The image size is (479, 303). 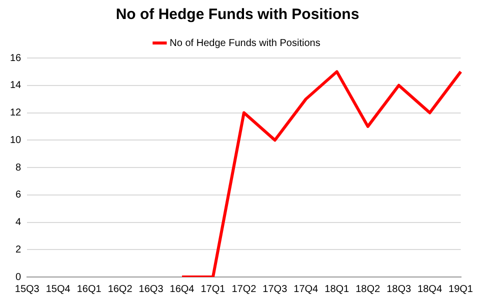 What do you see at coordinates (306, 289) in the screenshot?
I see `x-tick-label: 17Q4` at bounding box center [306, 289].